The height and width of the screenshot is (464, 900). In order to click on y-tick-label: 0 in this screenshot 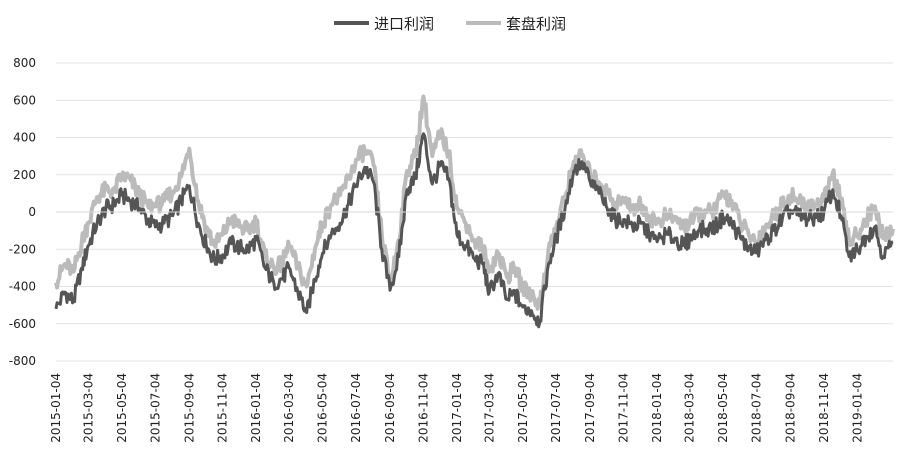, I will do `click(32, 212)`.